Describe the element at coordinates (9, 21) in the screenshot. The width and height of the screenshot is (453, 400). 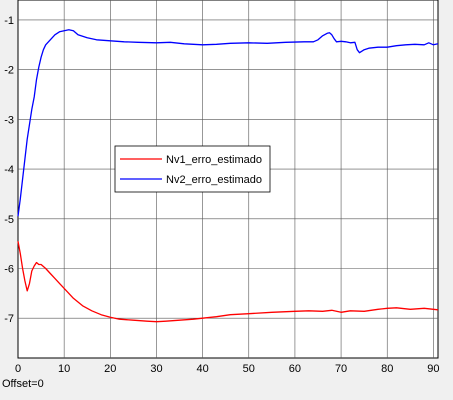
I see `y-tick-label: -1` at that location.